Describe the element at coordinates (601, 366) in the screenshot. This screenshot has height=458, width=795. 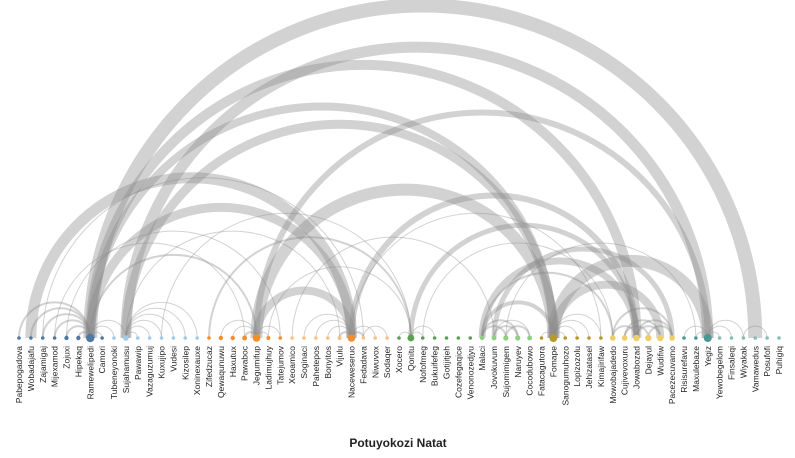
I see `node-label: Kimajirifaw` at that location.